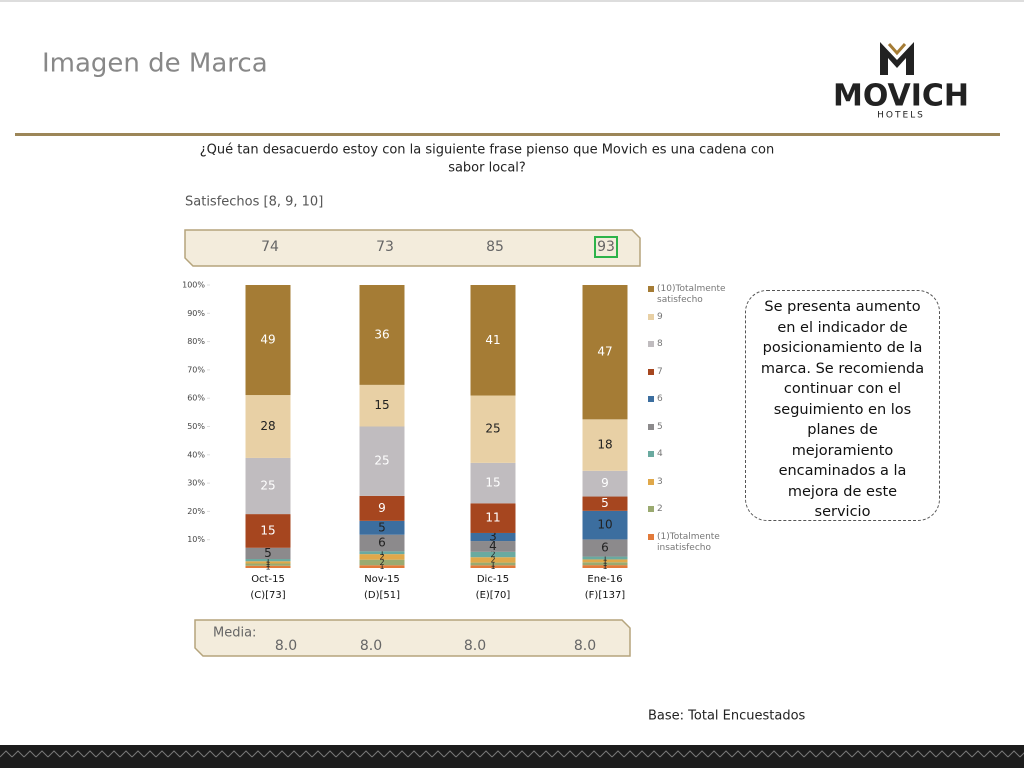 This screenshot has width=1024, height=768. What do you see at coordinates (512, 754) in the screenshot?
I see `footer-pattern` at bounding box center [512, 754].